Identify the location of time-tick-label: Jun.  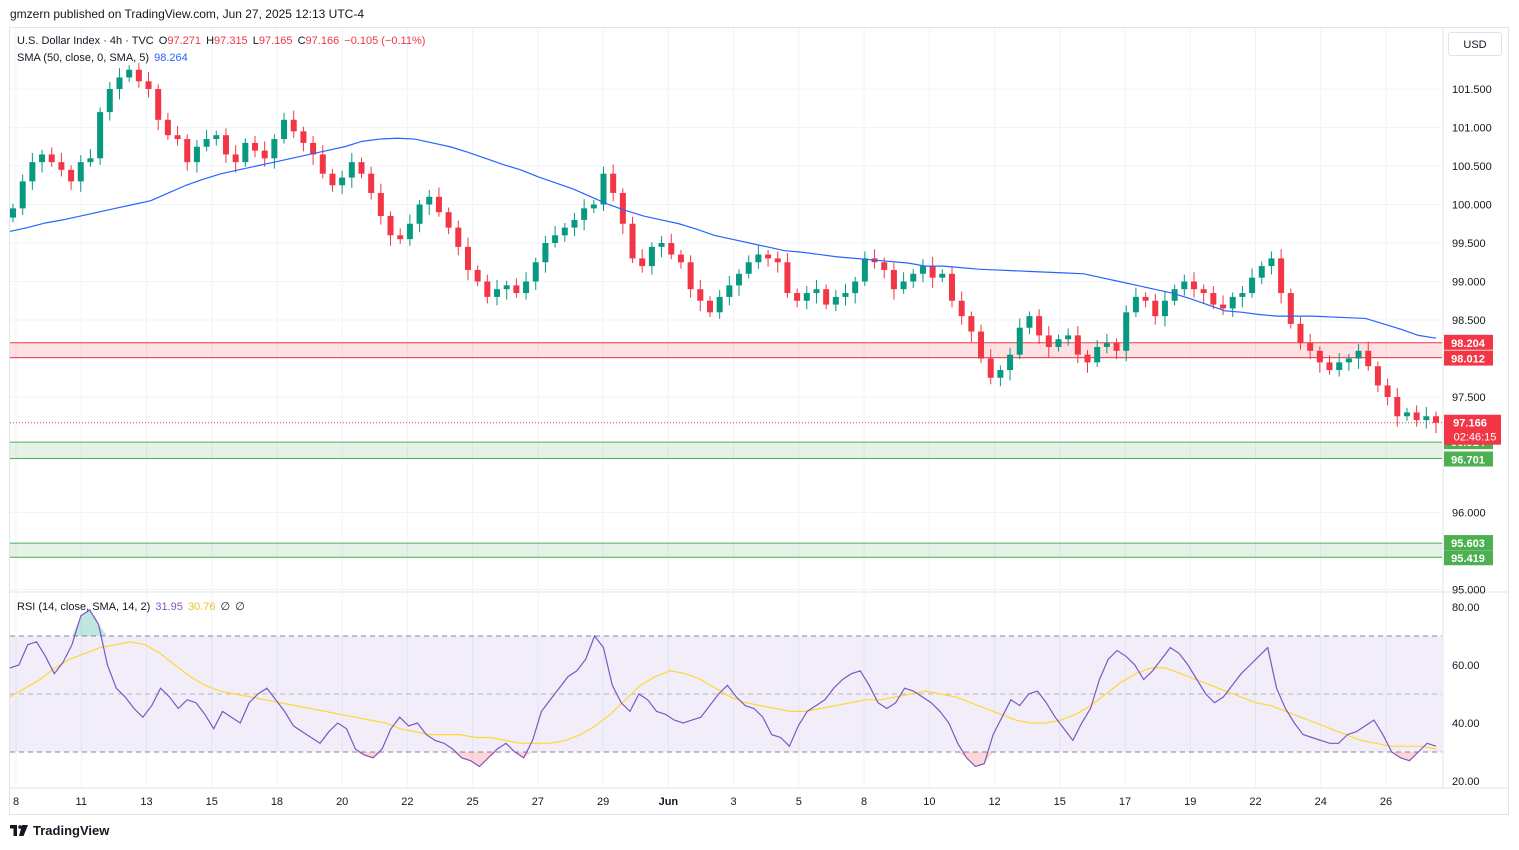
(669, 802).